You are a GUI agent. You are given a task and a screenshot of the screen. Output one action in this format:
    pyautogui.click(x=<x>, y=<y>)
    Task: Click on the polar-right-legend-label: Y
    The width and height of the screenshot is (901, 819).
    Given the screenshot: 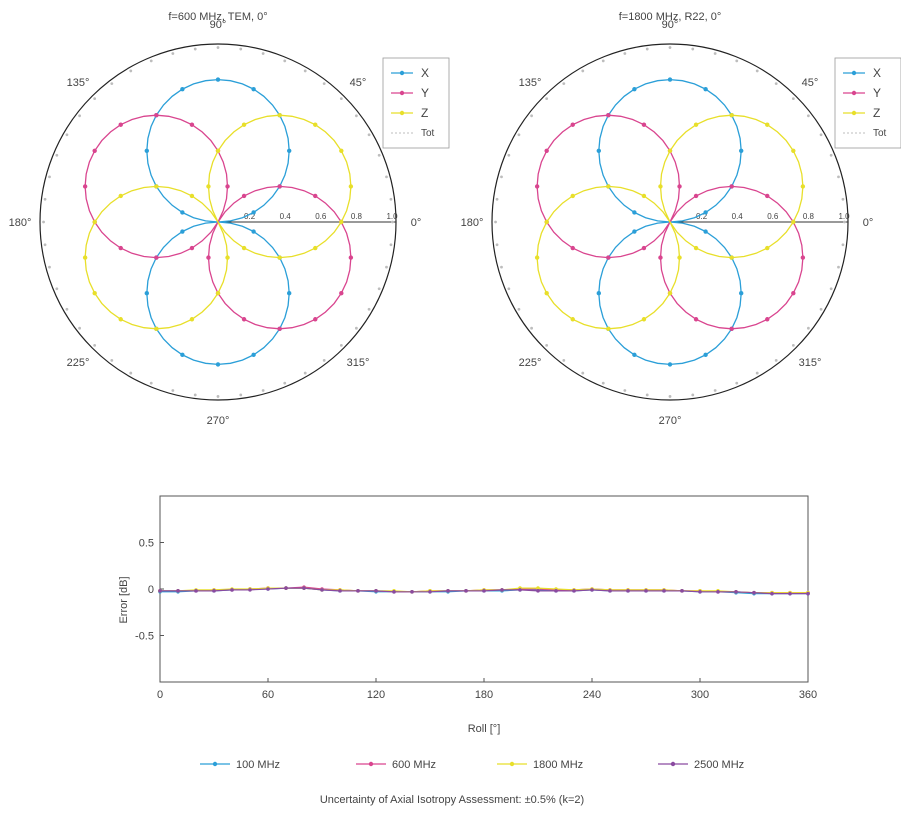 What is the action you would take?
    pyautogui.click(x=877, y=93)
    